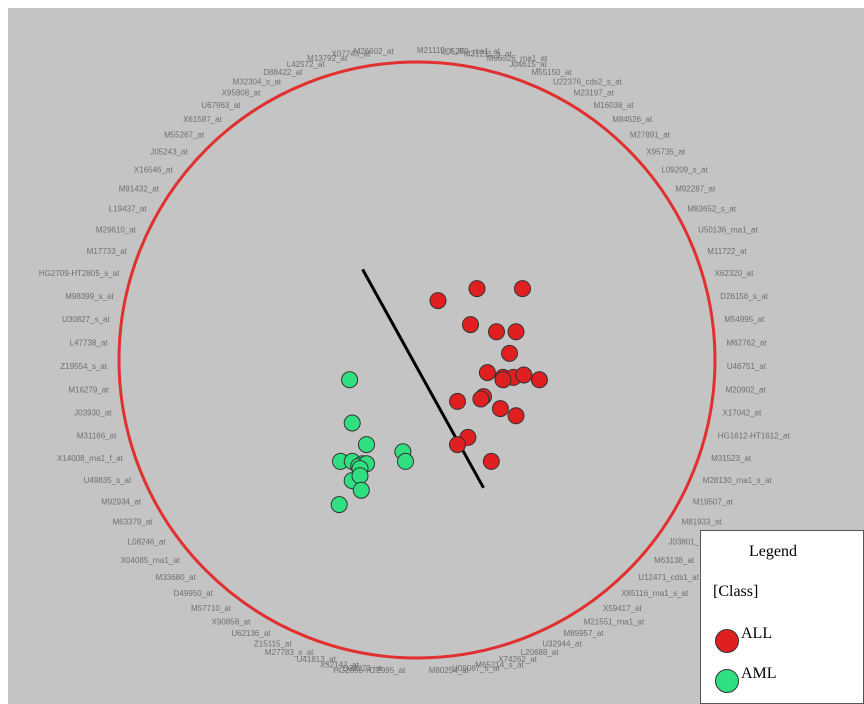  What do you see at coordinates (89, 342) in the screenshot?
I see `perimeter-label: L47738_at` at bounding box center [89, 342].